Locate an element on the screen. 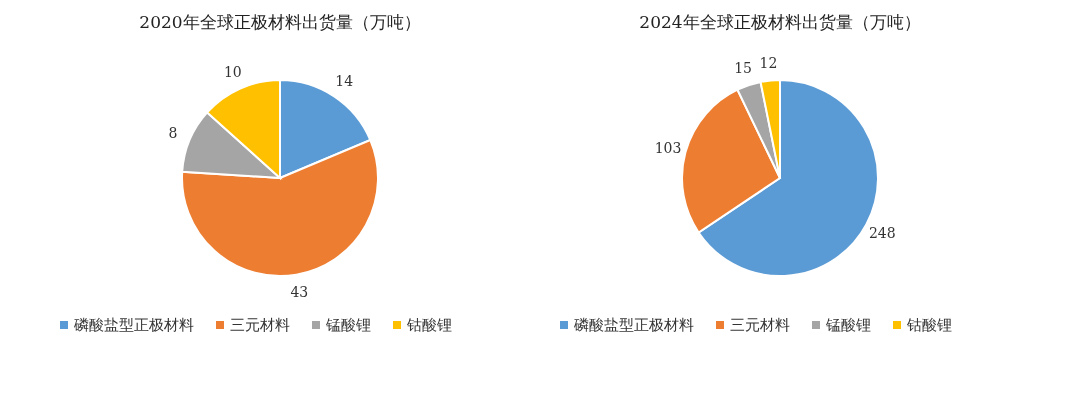  data-label: 15 is located at coordinates (743, 68).